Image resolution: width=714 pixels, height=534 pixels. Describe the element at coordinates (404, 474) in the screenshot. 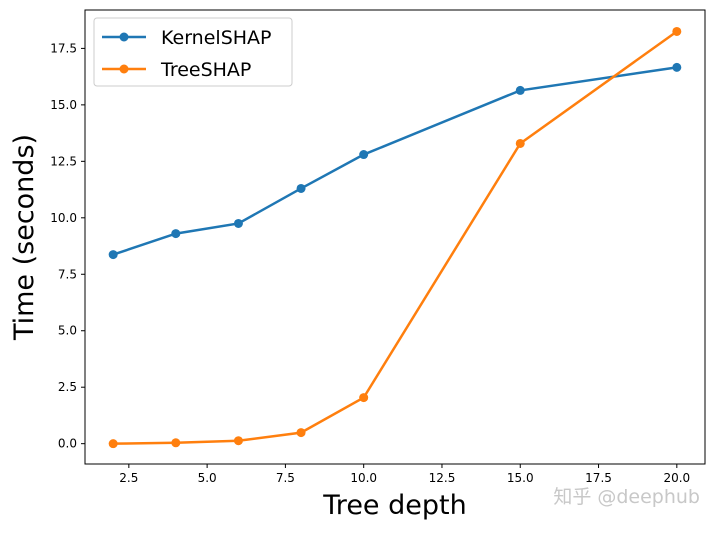

I see `x-axis-ticks: 2.5 5.0 7.5 10.0 12.5 15.0 17.5 20.0` at that location.